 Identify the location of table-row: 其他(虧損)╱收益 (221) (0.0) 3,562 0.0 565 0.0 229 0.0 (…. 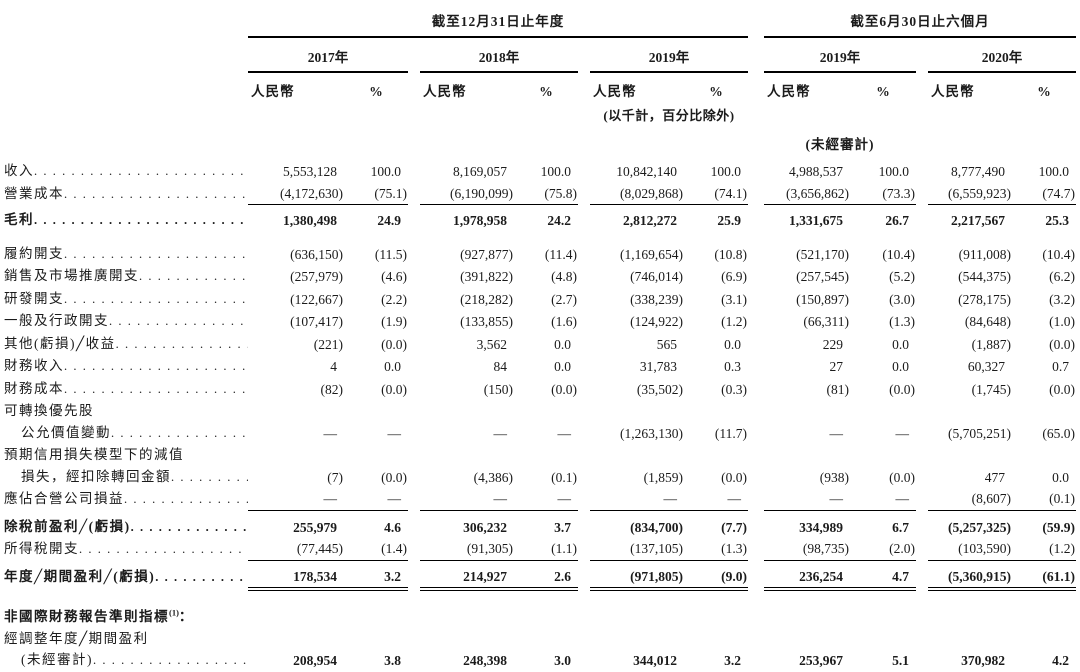
(540, 344).